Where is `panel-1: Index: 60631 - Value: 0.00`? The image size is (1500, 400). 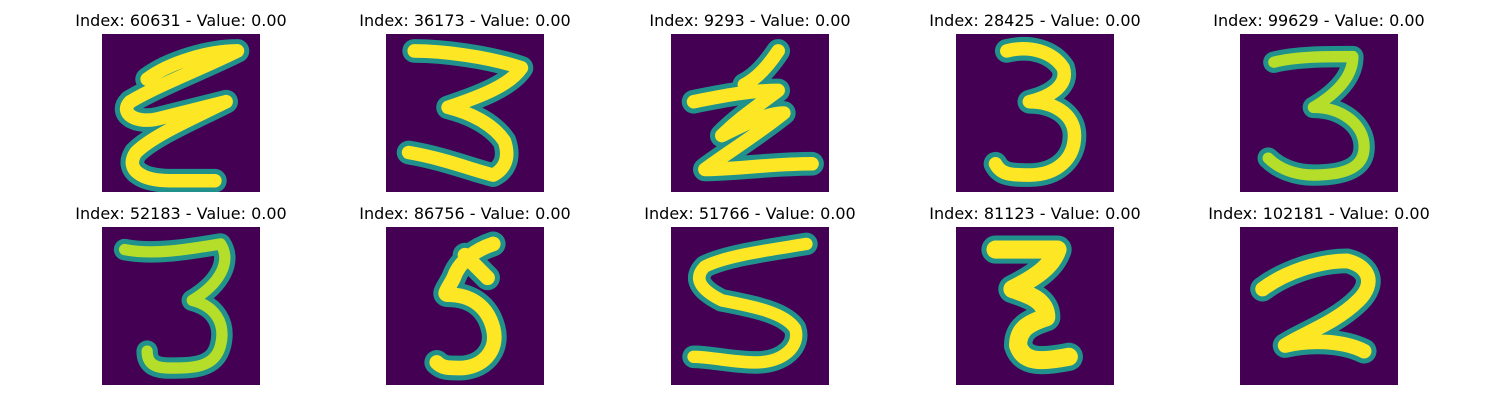 panel-1: Index: 60631 - Value: 0.00 is located at coordinates (181, 101).